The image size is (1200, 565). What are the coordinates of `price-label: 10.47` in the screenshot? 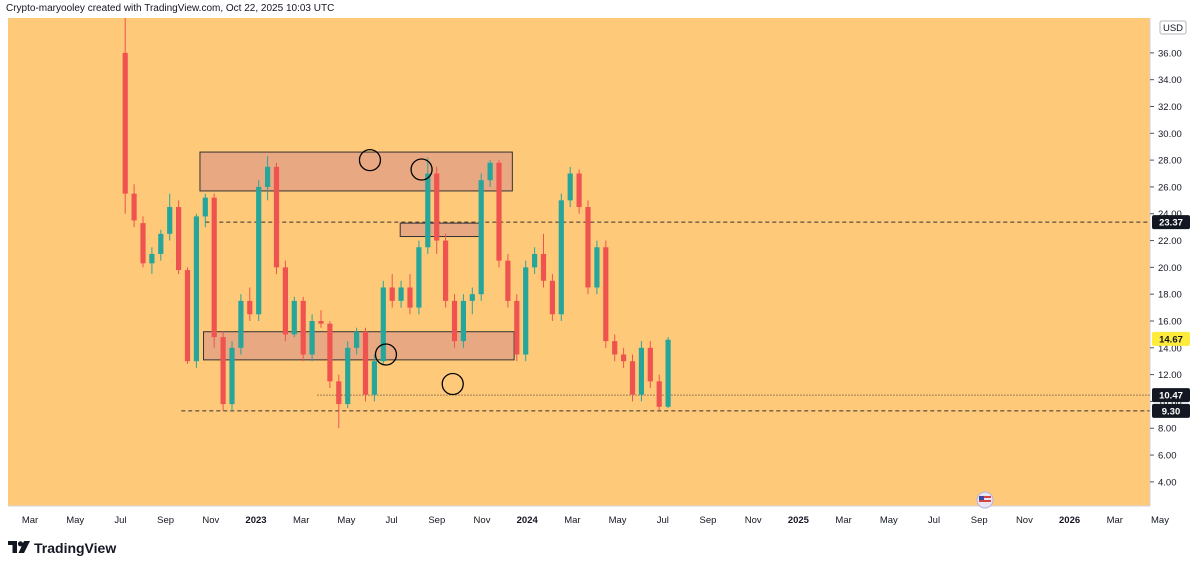 It's located at (1171, 395).